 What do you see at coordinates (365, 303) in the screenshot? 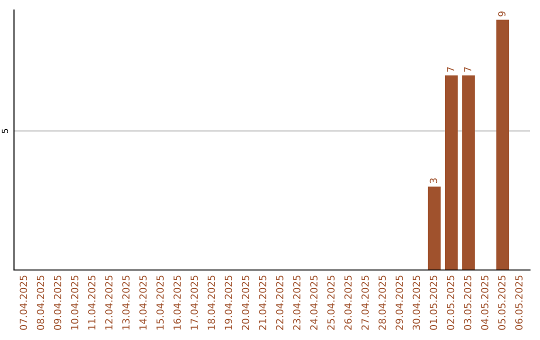
I see `x-tick-label: 27.04.2025` at bounding box center [365, 303].